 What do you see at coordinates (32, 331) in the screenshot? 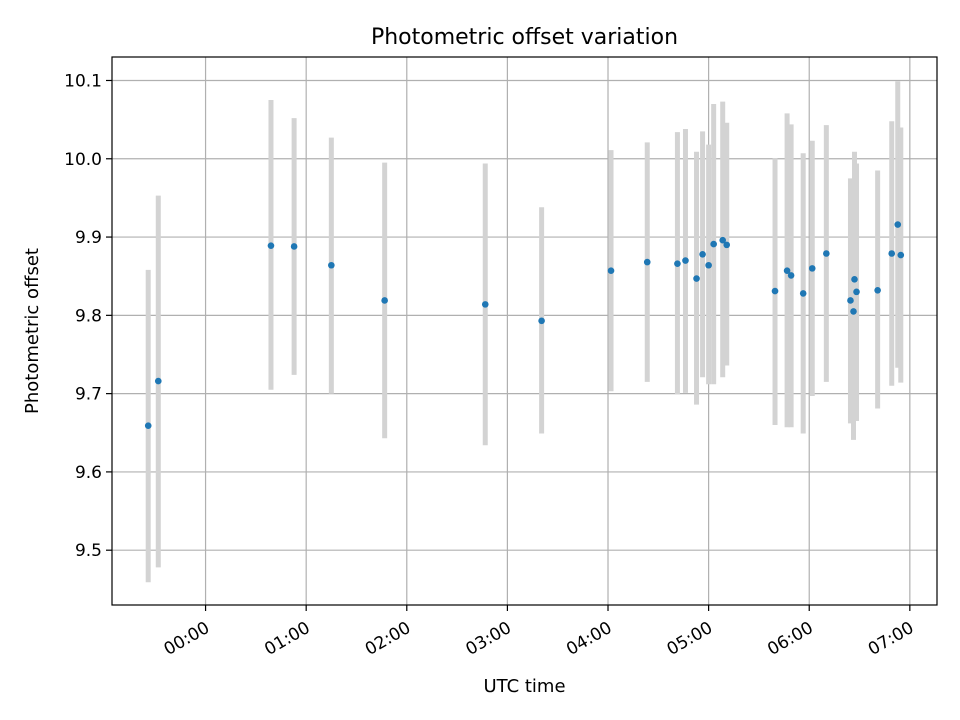
I see `y-axis-label: Photometric offset` at bounding box center [32, 331].